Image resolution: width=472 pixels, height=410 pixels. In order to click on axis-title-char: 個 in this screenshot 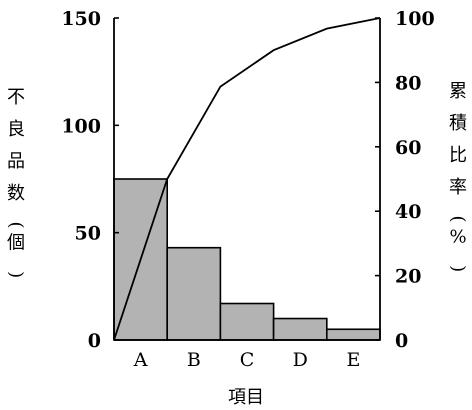, I will do `click(16, 243)`.